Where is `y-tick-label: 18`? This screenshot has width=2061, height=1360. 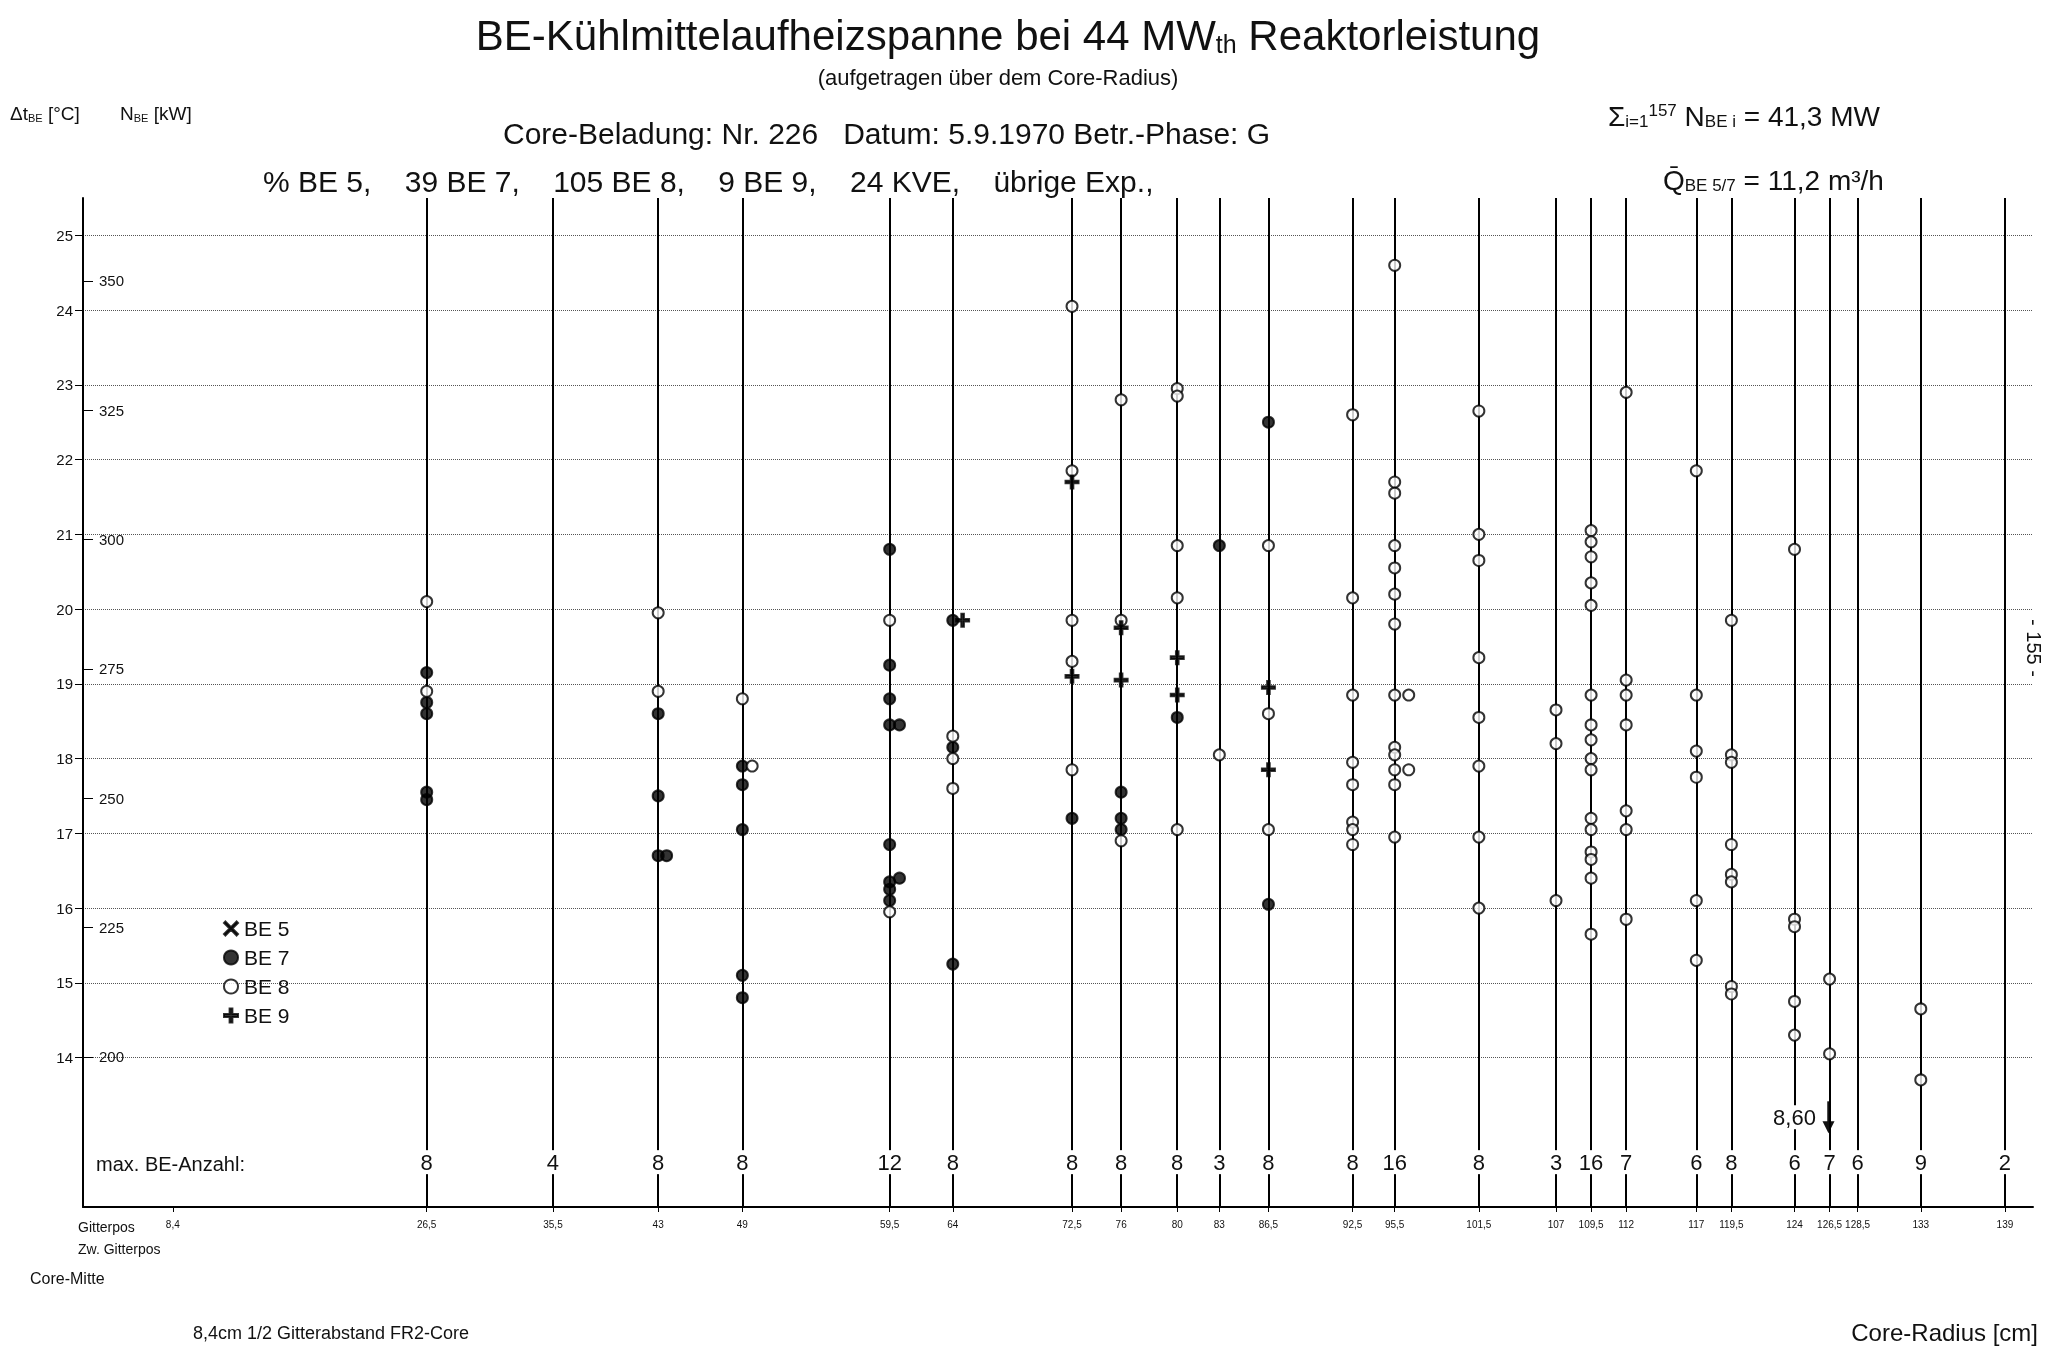
y-tick-label: 18 is located at coordinates (64, 759).